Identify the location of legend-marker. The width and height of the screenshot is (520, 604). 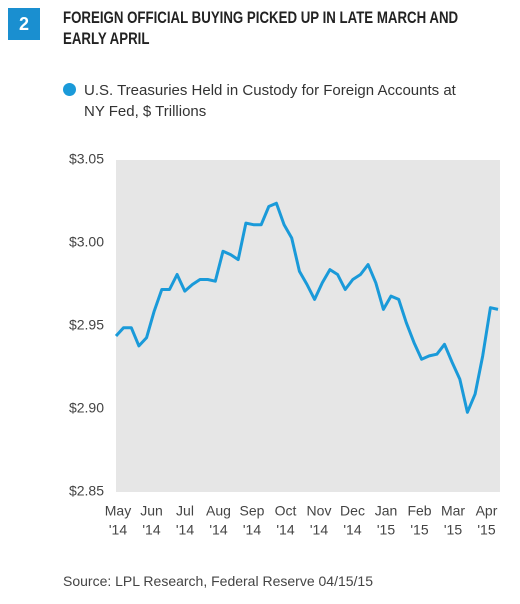
(69, 89).